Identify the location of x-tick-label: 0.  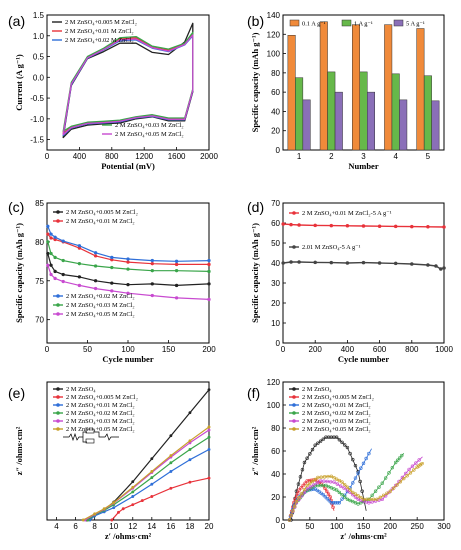
(47, 156).